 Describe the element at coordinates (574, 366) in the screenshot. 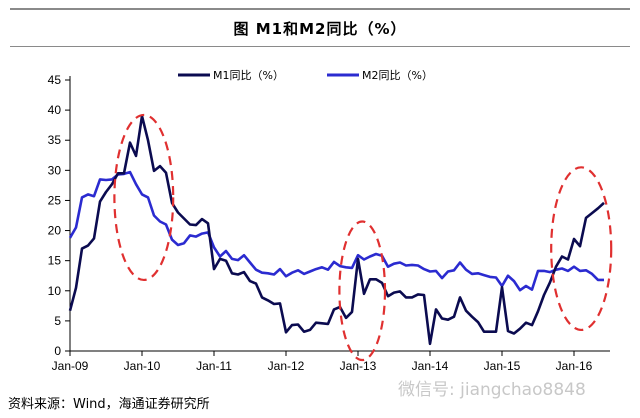

I see `x-tick-label: Jan-16` at that location.